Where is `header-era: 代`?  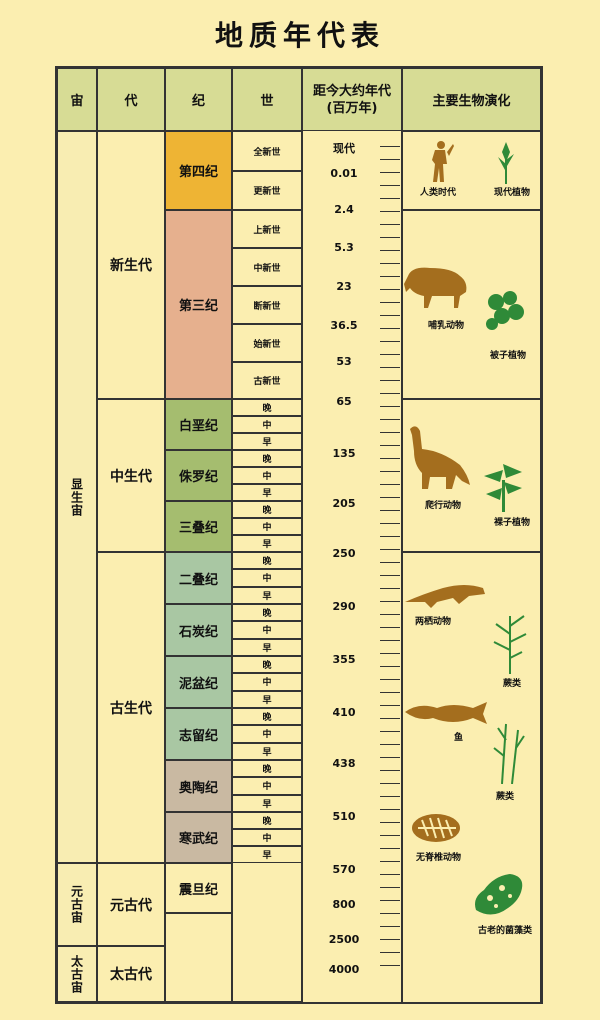
header-era: 代 is located at coordinates (131, 99).